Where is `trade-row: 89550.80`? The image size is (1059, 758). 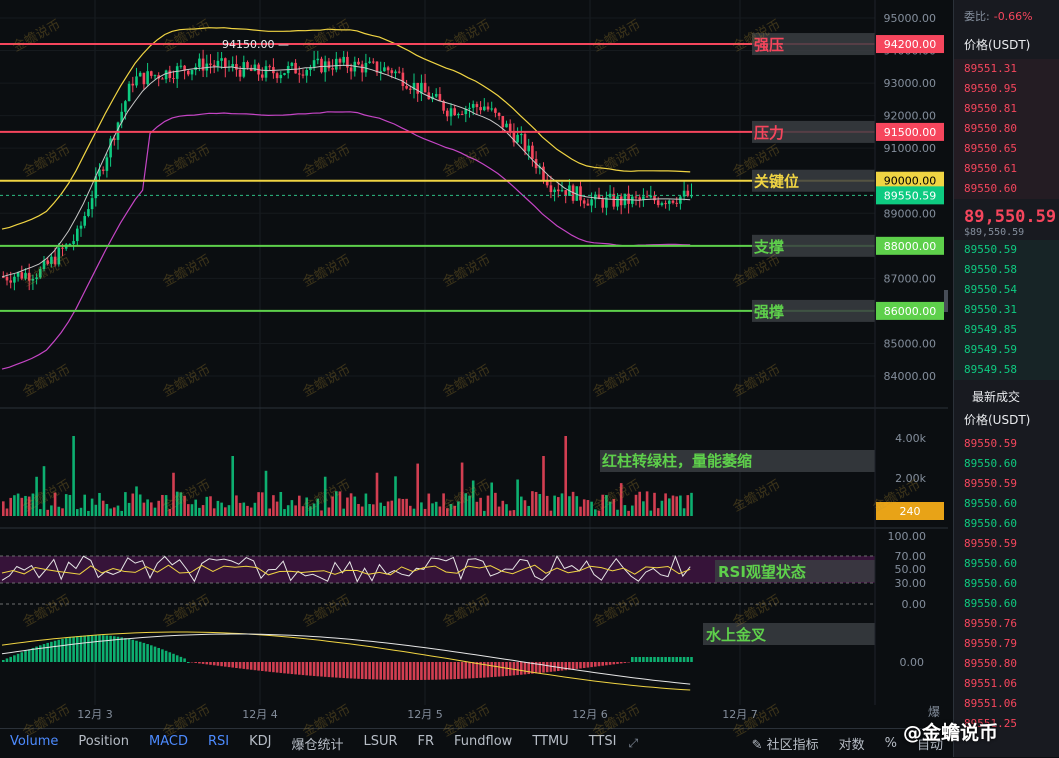 trade-row: 89550.80 is located at coordinates (1006, 664).